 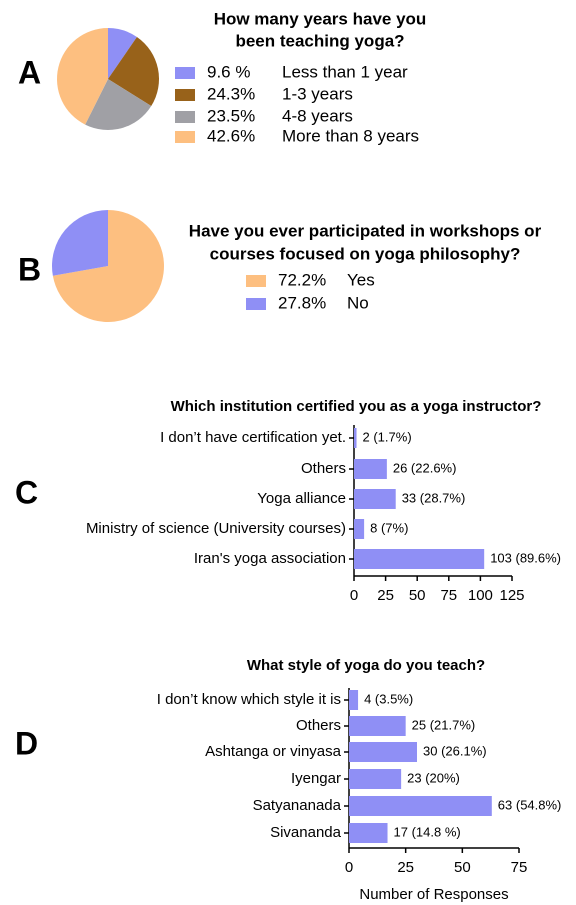 What do you see at coordinates (231, 93) in the screenshot?
I see `legend-value: 24.3%` at bounding box center [231, 93].